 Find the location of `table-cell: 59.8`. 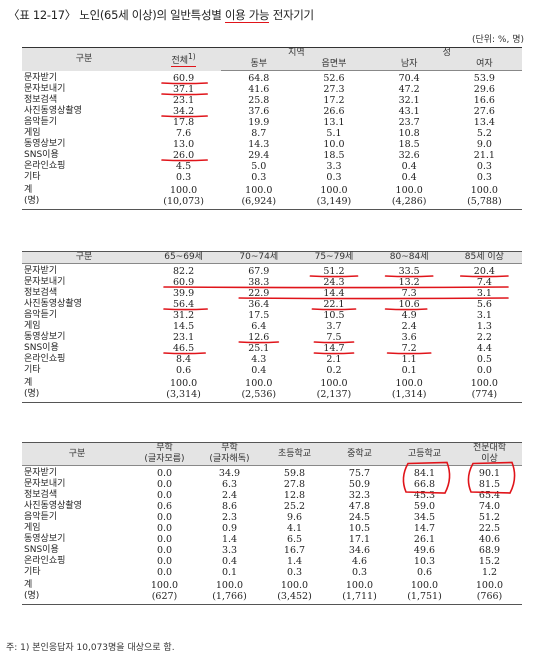

table-cell: 59.8 is located at coordinates (294, 473).